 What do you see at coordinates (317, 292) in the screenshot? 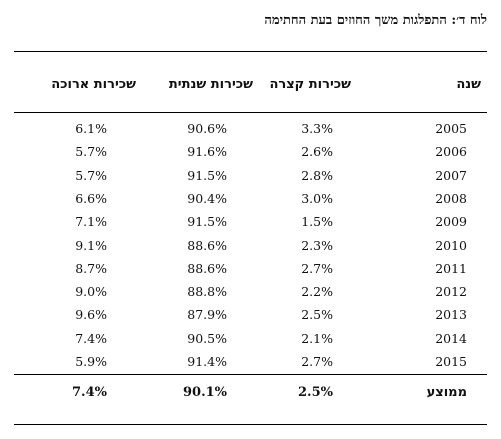
I see `cell-short-rent: 2.2%` at bounding box center [317, 292].